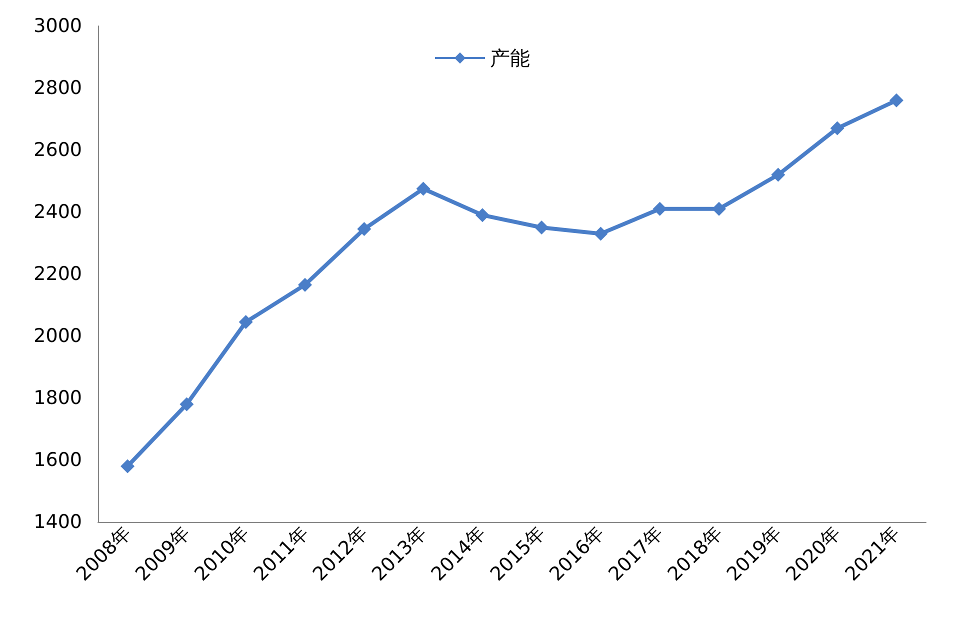 The image size is (964, 638). Describe the element at coordinates (58, 460) in the screenshot. I see `y-tick-label: 1600` at that location.